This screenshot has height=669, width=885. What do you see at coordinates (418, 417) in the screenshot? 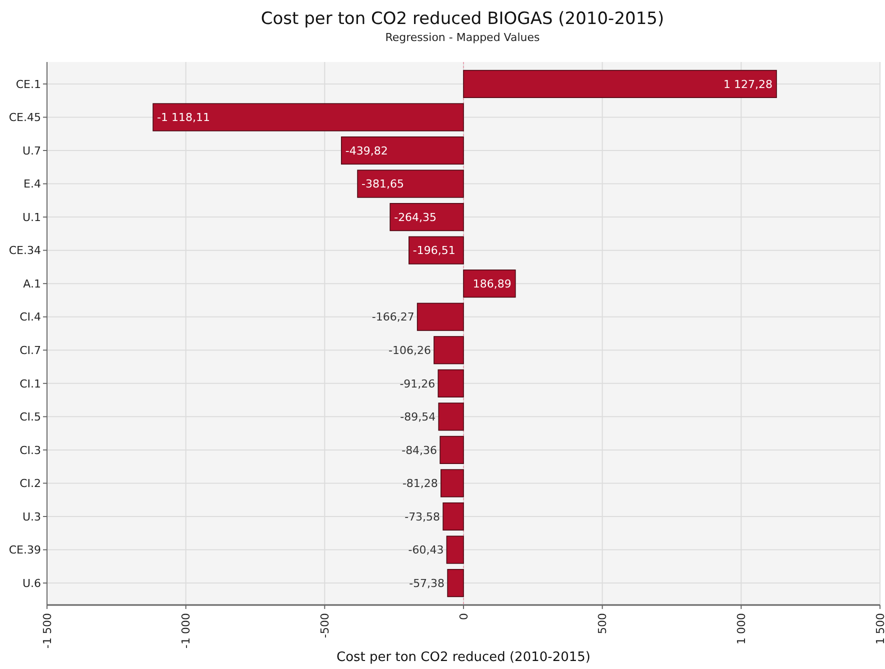
I see `data-label: -89,54` at bounding box center [418, 417].